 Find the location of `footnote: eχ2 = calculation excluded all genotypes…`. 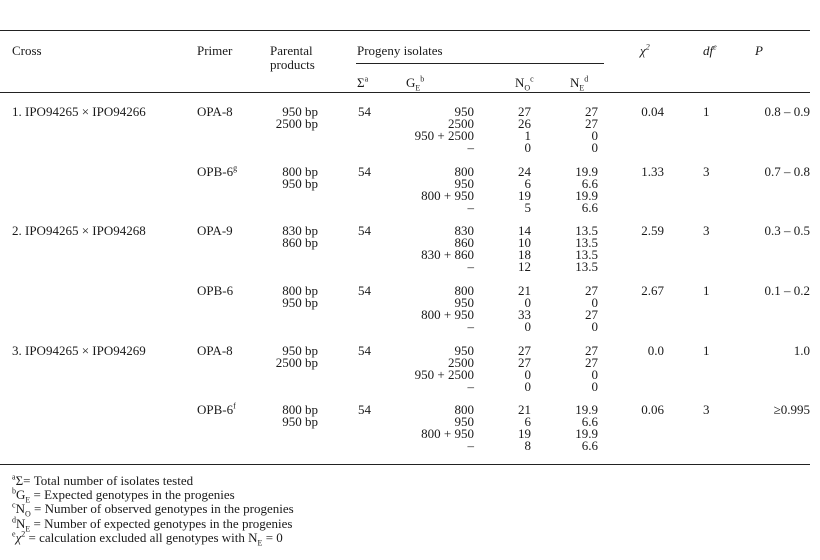

footnote: eχ2 = calculation excluded all genotypes… is located at coordinates (147, 538).